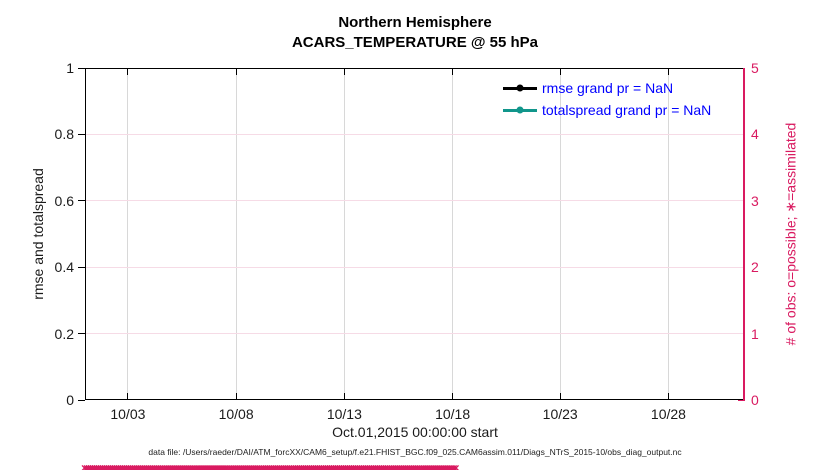 This screenshot has height=470, width=830. Describe the element at coordinates (38, 234) in the screenshot. I see `left-y-axis-label: rmse and totalspread` at that location.